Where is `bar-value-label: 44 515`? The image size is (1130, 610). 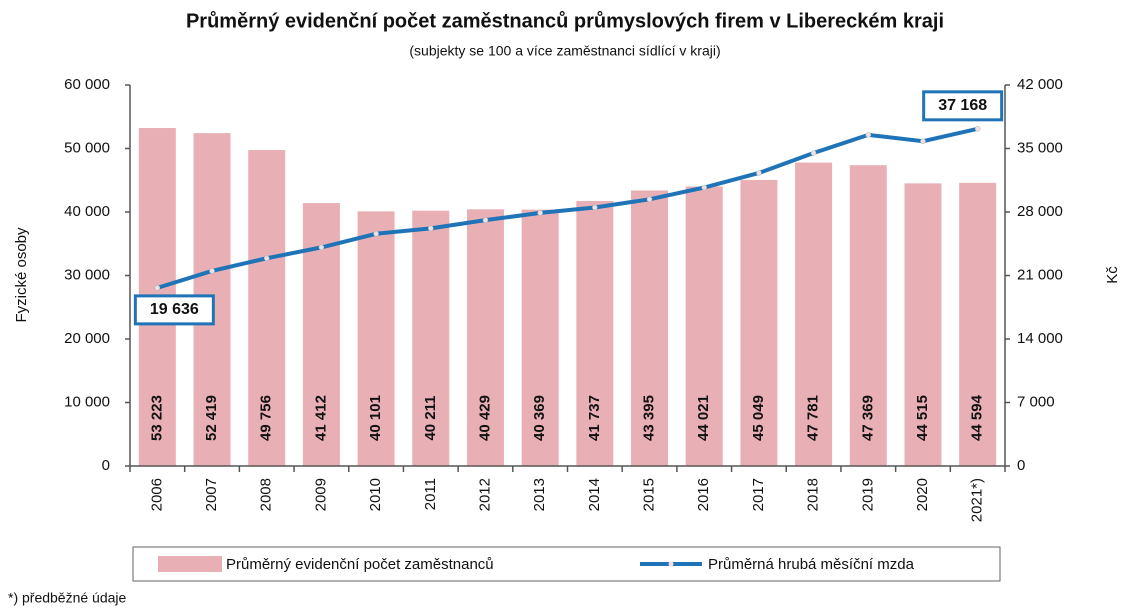
bar-value-label: 44 515 is located at coordinates (922, 418).